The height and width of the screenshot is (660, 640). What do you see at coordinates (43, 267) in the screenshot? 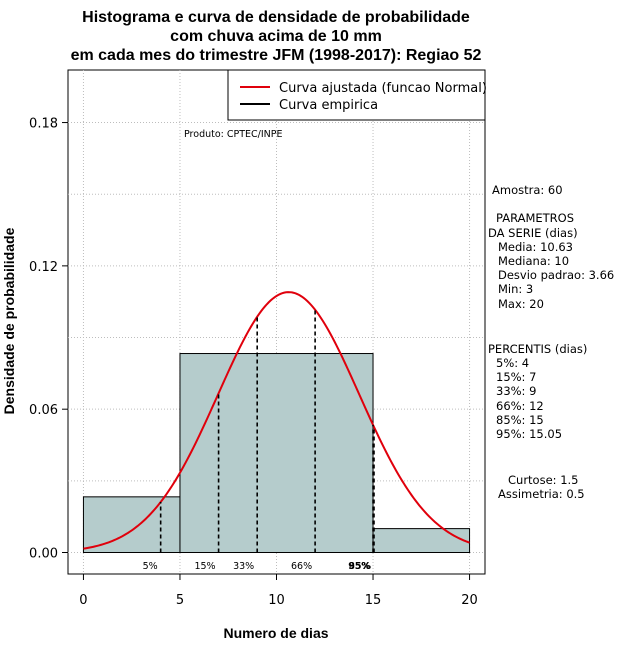
I see `y-tick-label-2: 0.12` at bounding box center [43, 267].